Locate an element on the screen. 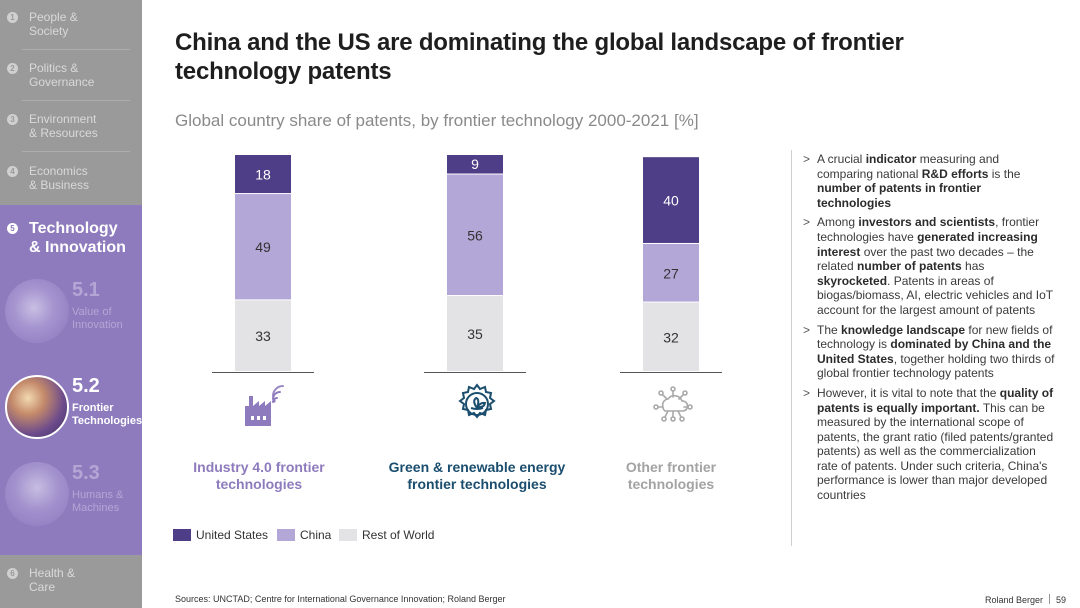  nav-label: Health & is located at coordinates (52, 573).